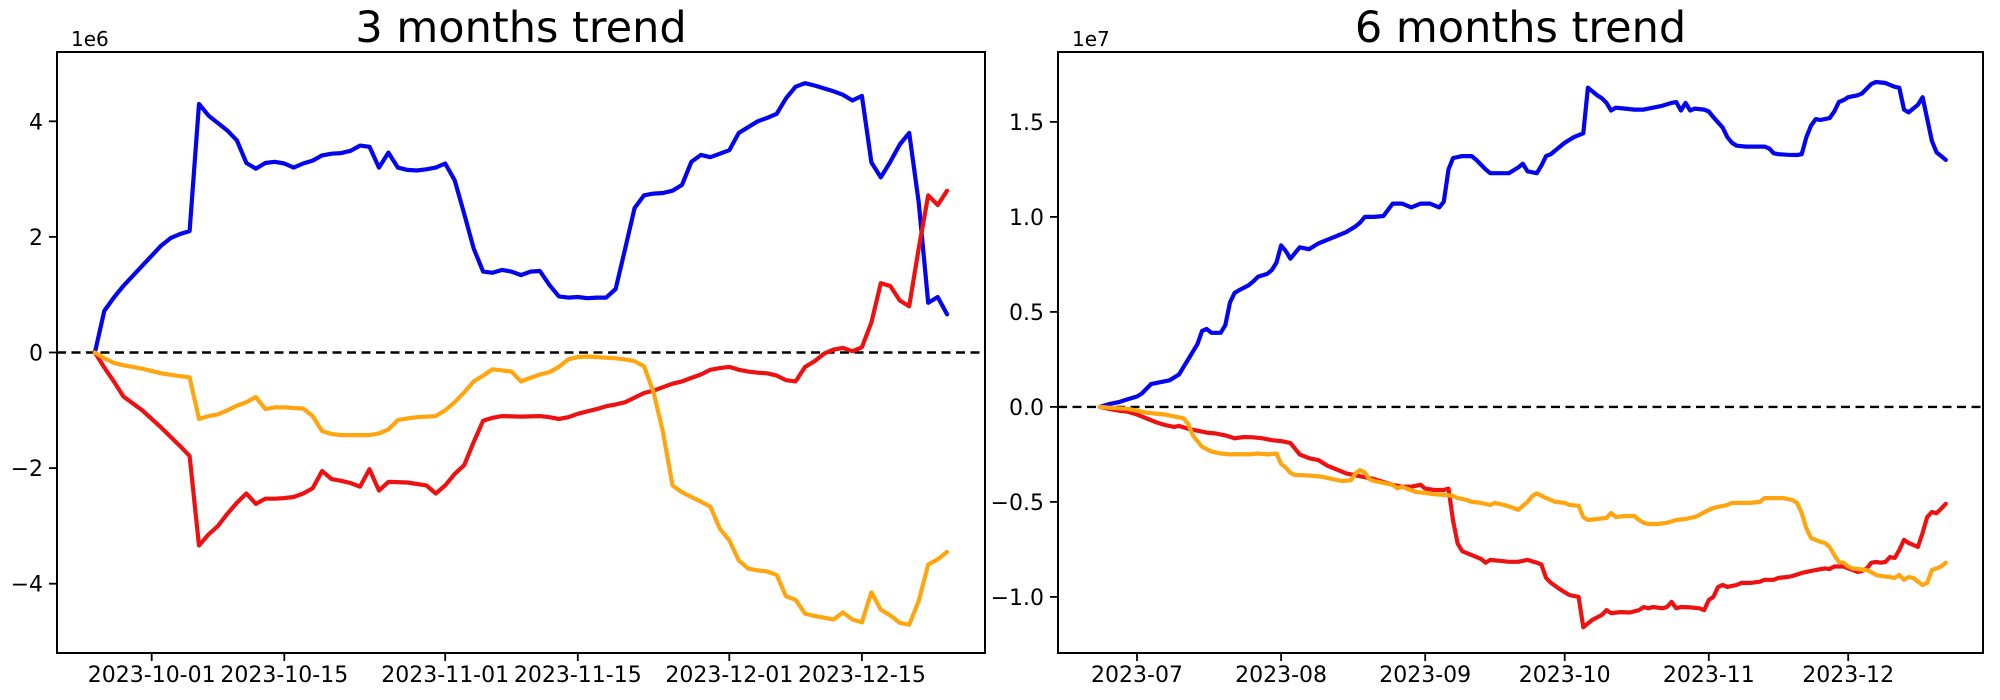 This screenshot has height=700, width=2000. Describe the element at coordinates (729, 675) in the screenshot. I see `x-tick-label: 2023-12-01` at that location.